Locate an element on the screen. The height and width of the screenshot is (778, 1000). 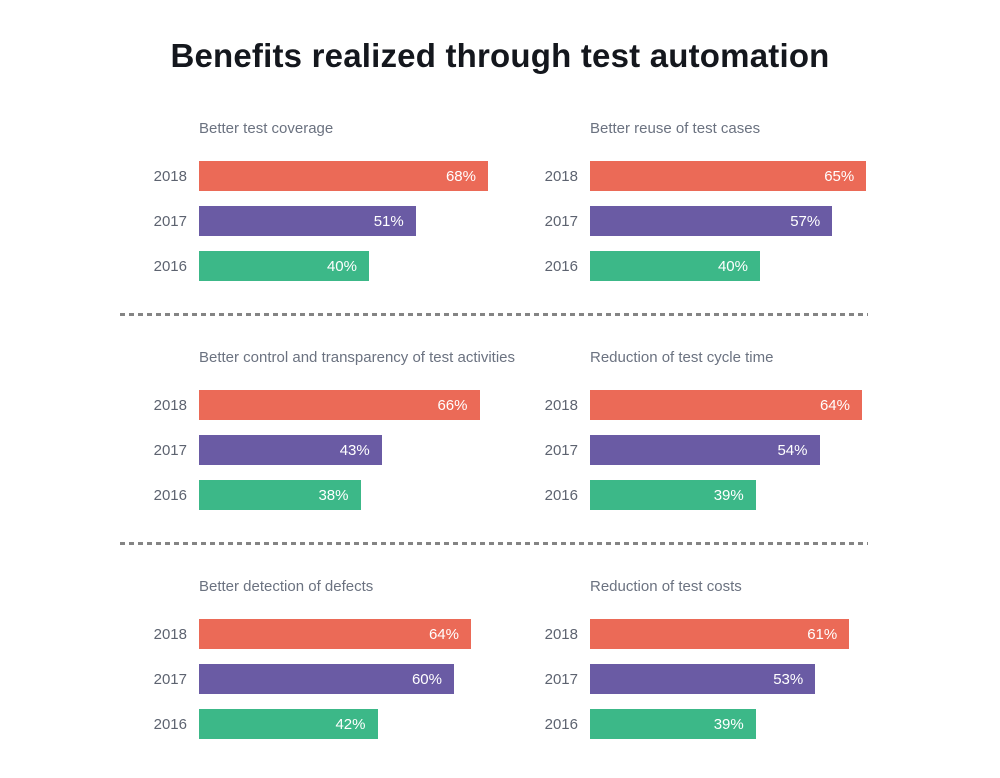
bar-value-label: 54% is located at coordinates (792, 450).